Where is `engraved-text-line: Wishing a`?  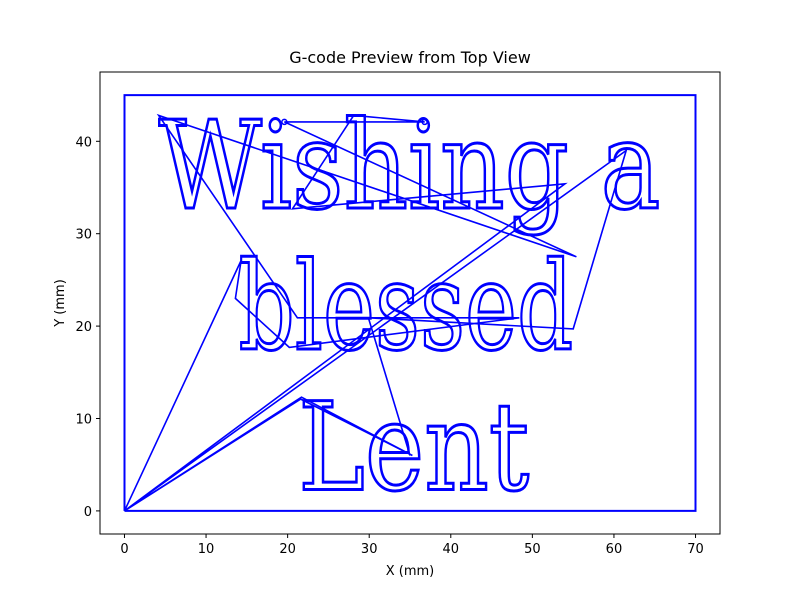
engraved-text-line: Wishing a is located at coordinates (410, 166).